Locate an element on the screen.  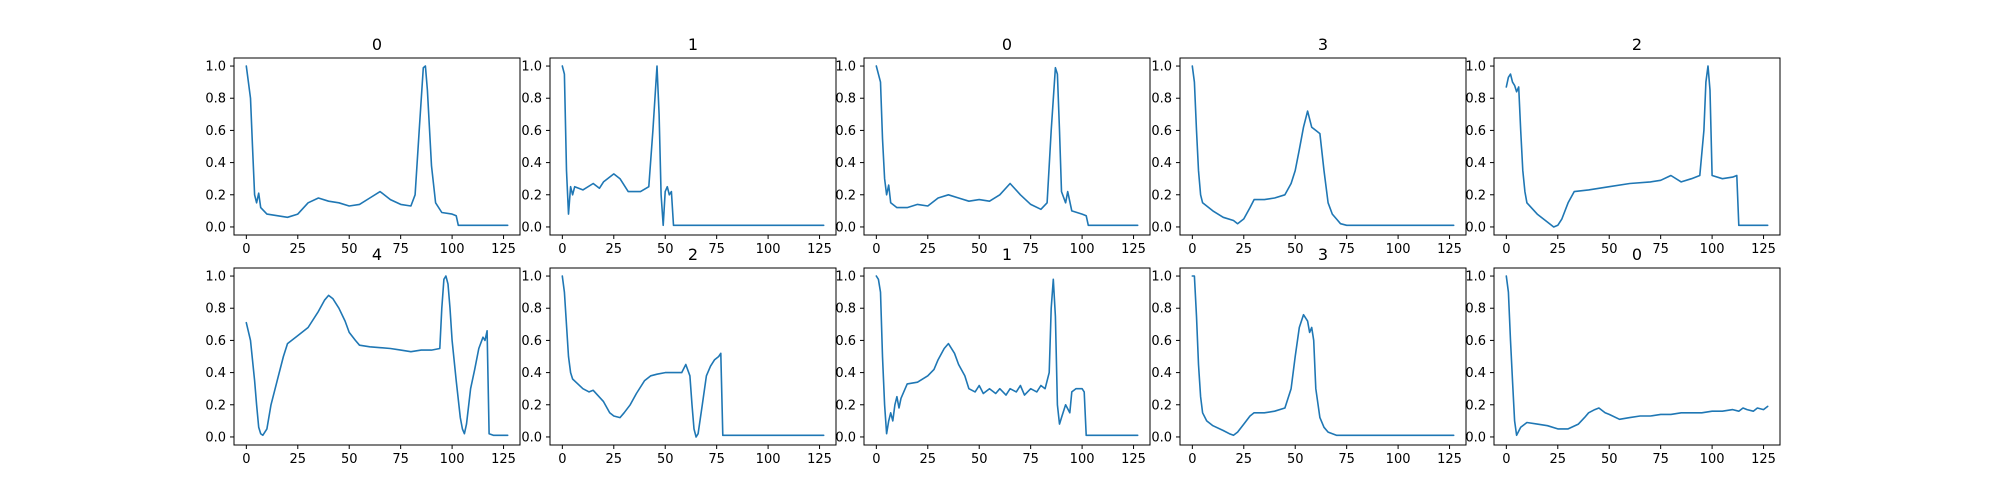
subplot-9: 0 0.0 0.2 0.4 0.6 0.8 1.0 0 25 50 75 100 125 is located at coordinates (1623, 356).